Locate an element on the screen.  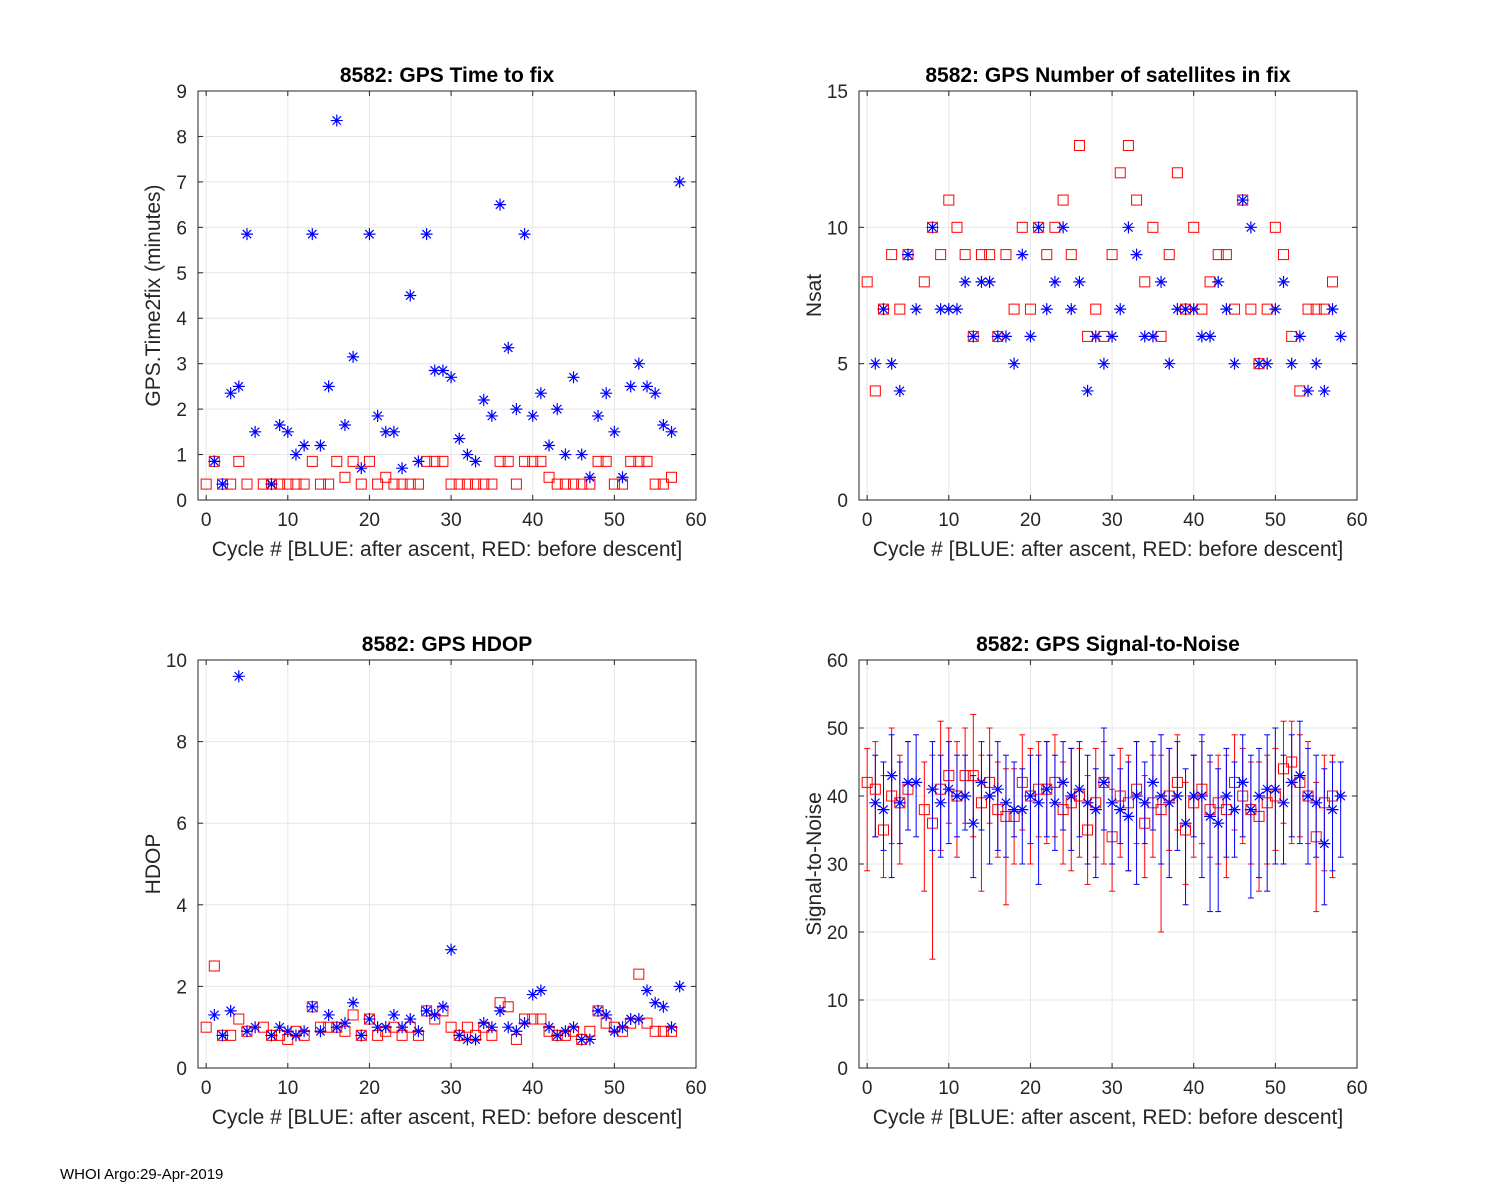
chart-title: 8582: GPS Signal-to-Noise is located at coordinates (1108, 644).